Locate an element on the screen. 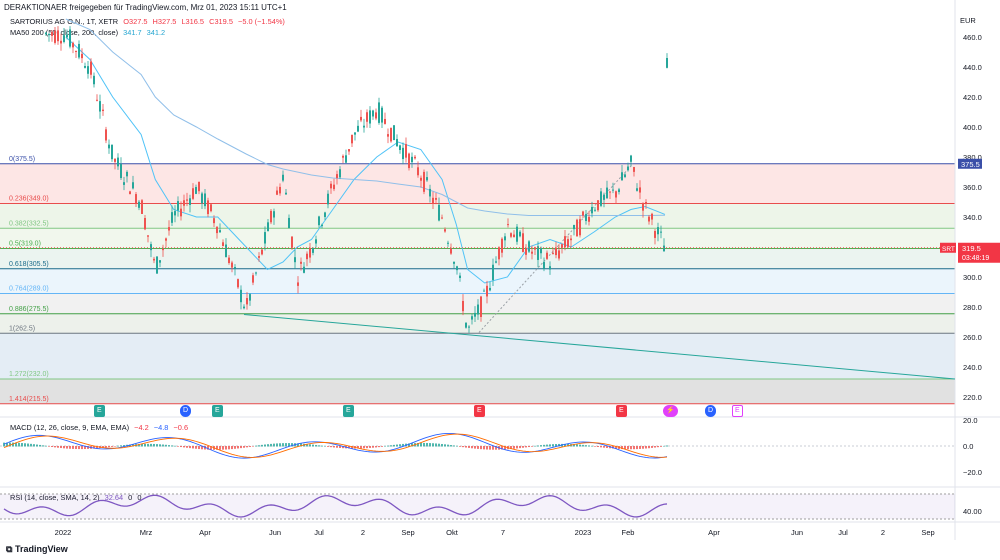  macd-tick-label: 20.0 is located at coordinates (970, 420).